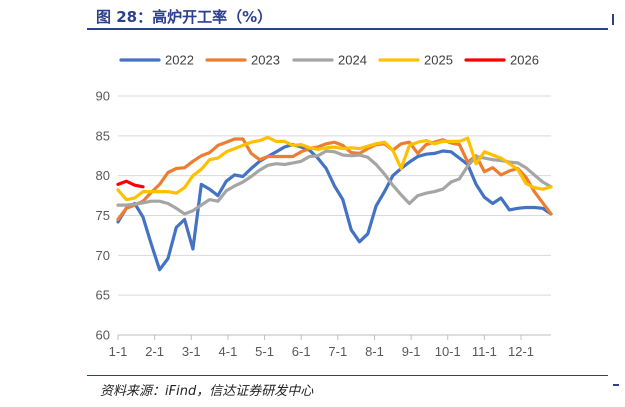 This screenshot has width=625, height=407. What do you see at coordinates (334, 168) in the screenshot?
I see `series-line-2025` at bounding box center [334, 168].